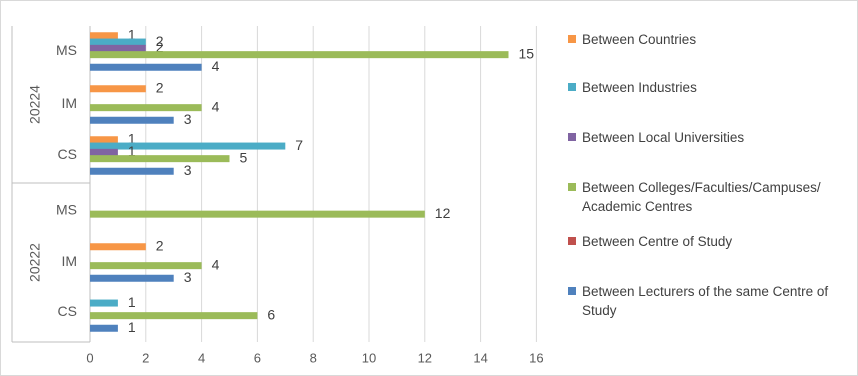 Image resolution: width=858 pixels, height=376 pixels. I want to click on data-label: 6, so click(271, 314).